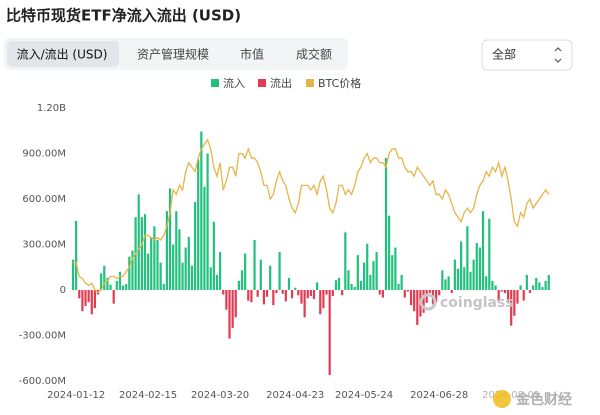 The width and height of the screenshot is (600, 415). I want to click on tab: 流入/流出 (USD), so click(62, 55).